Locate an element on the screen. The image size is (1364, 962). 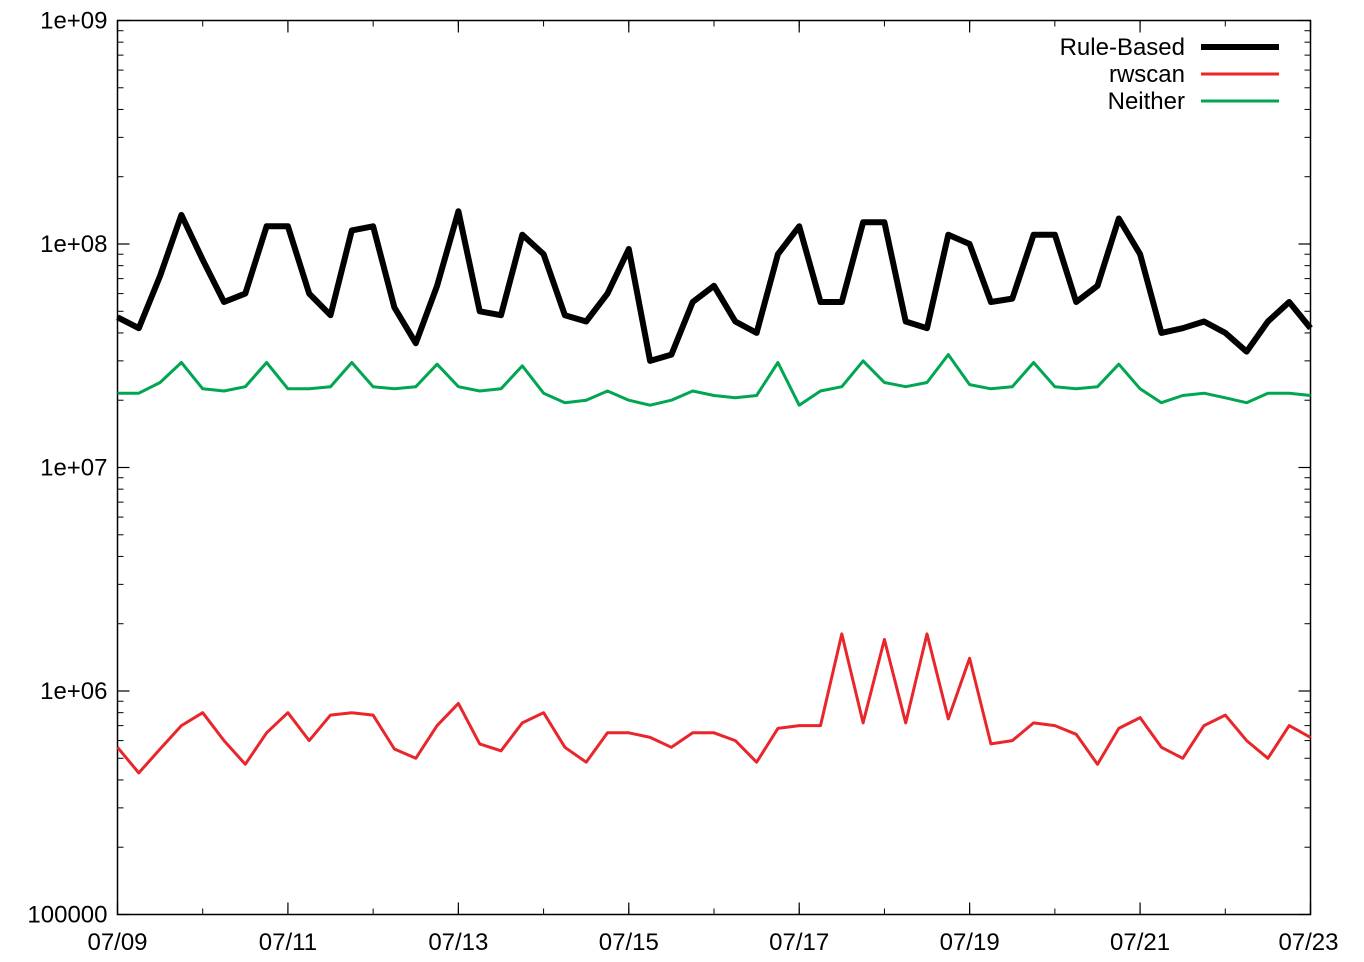
legend-label: rwscan is located at coordinates (1147, 74).